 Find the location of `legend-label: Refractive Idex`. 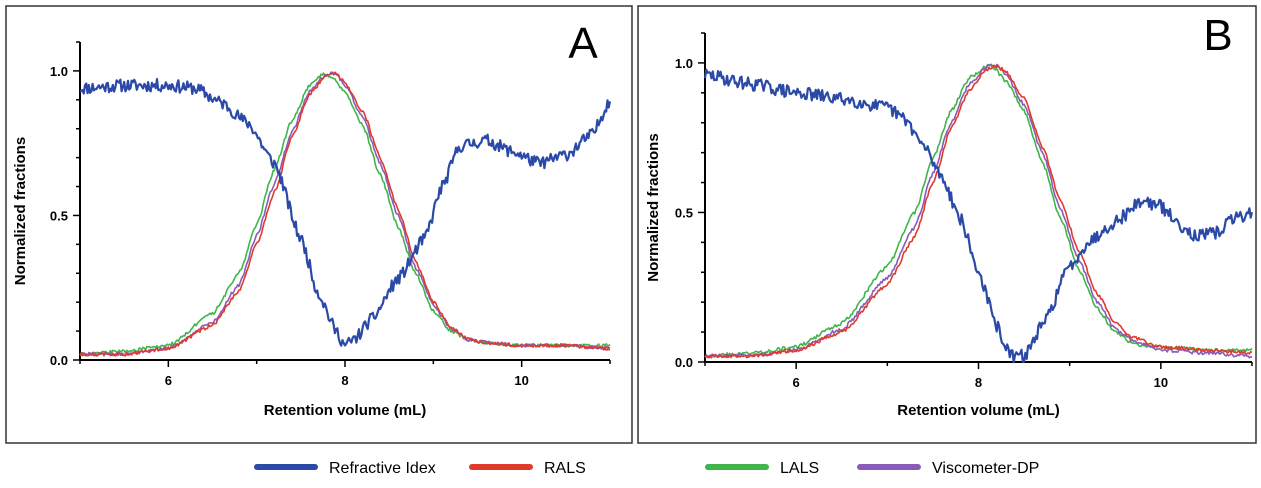

legend-label: Refractive Idex is located at coordinates (382, 468).